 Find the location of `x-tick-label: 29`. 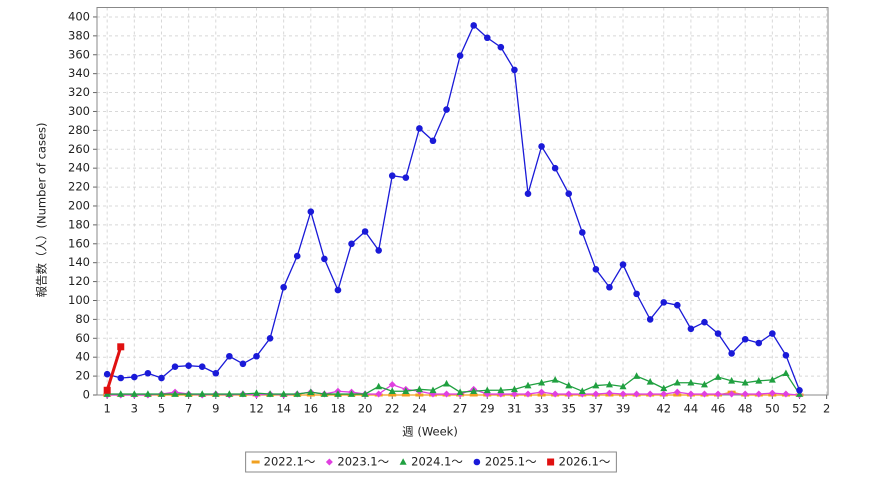

x-tick-label: 29 is located at coordinates (487, 409).